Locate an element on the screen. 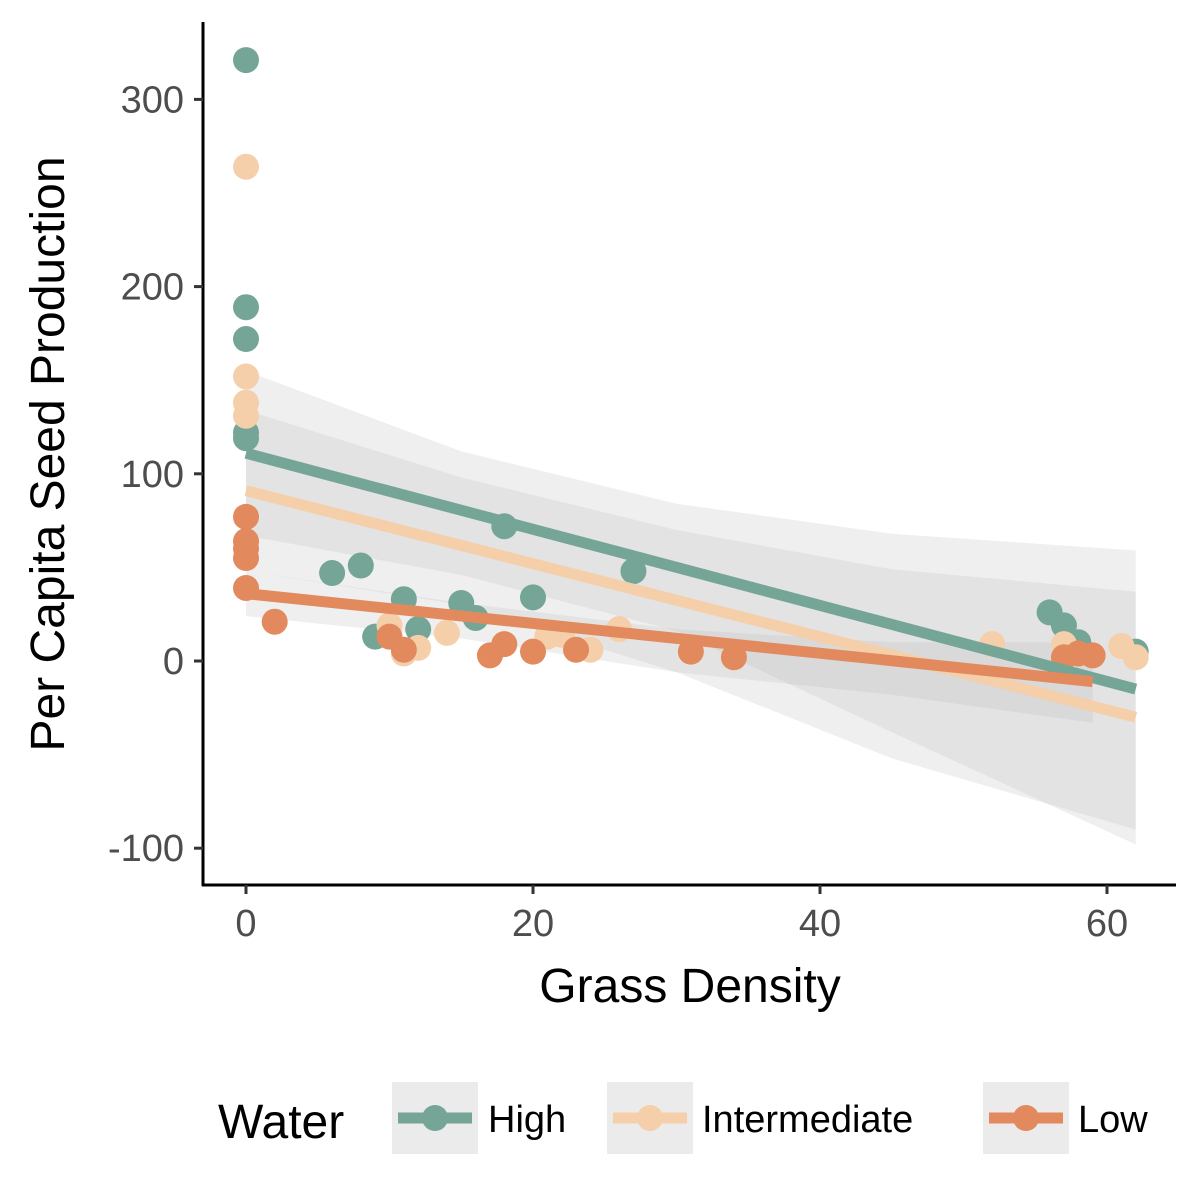  legend: Water High Intermediate Low is located at coordinates (683, 1118).